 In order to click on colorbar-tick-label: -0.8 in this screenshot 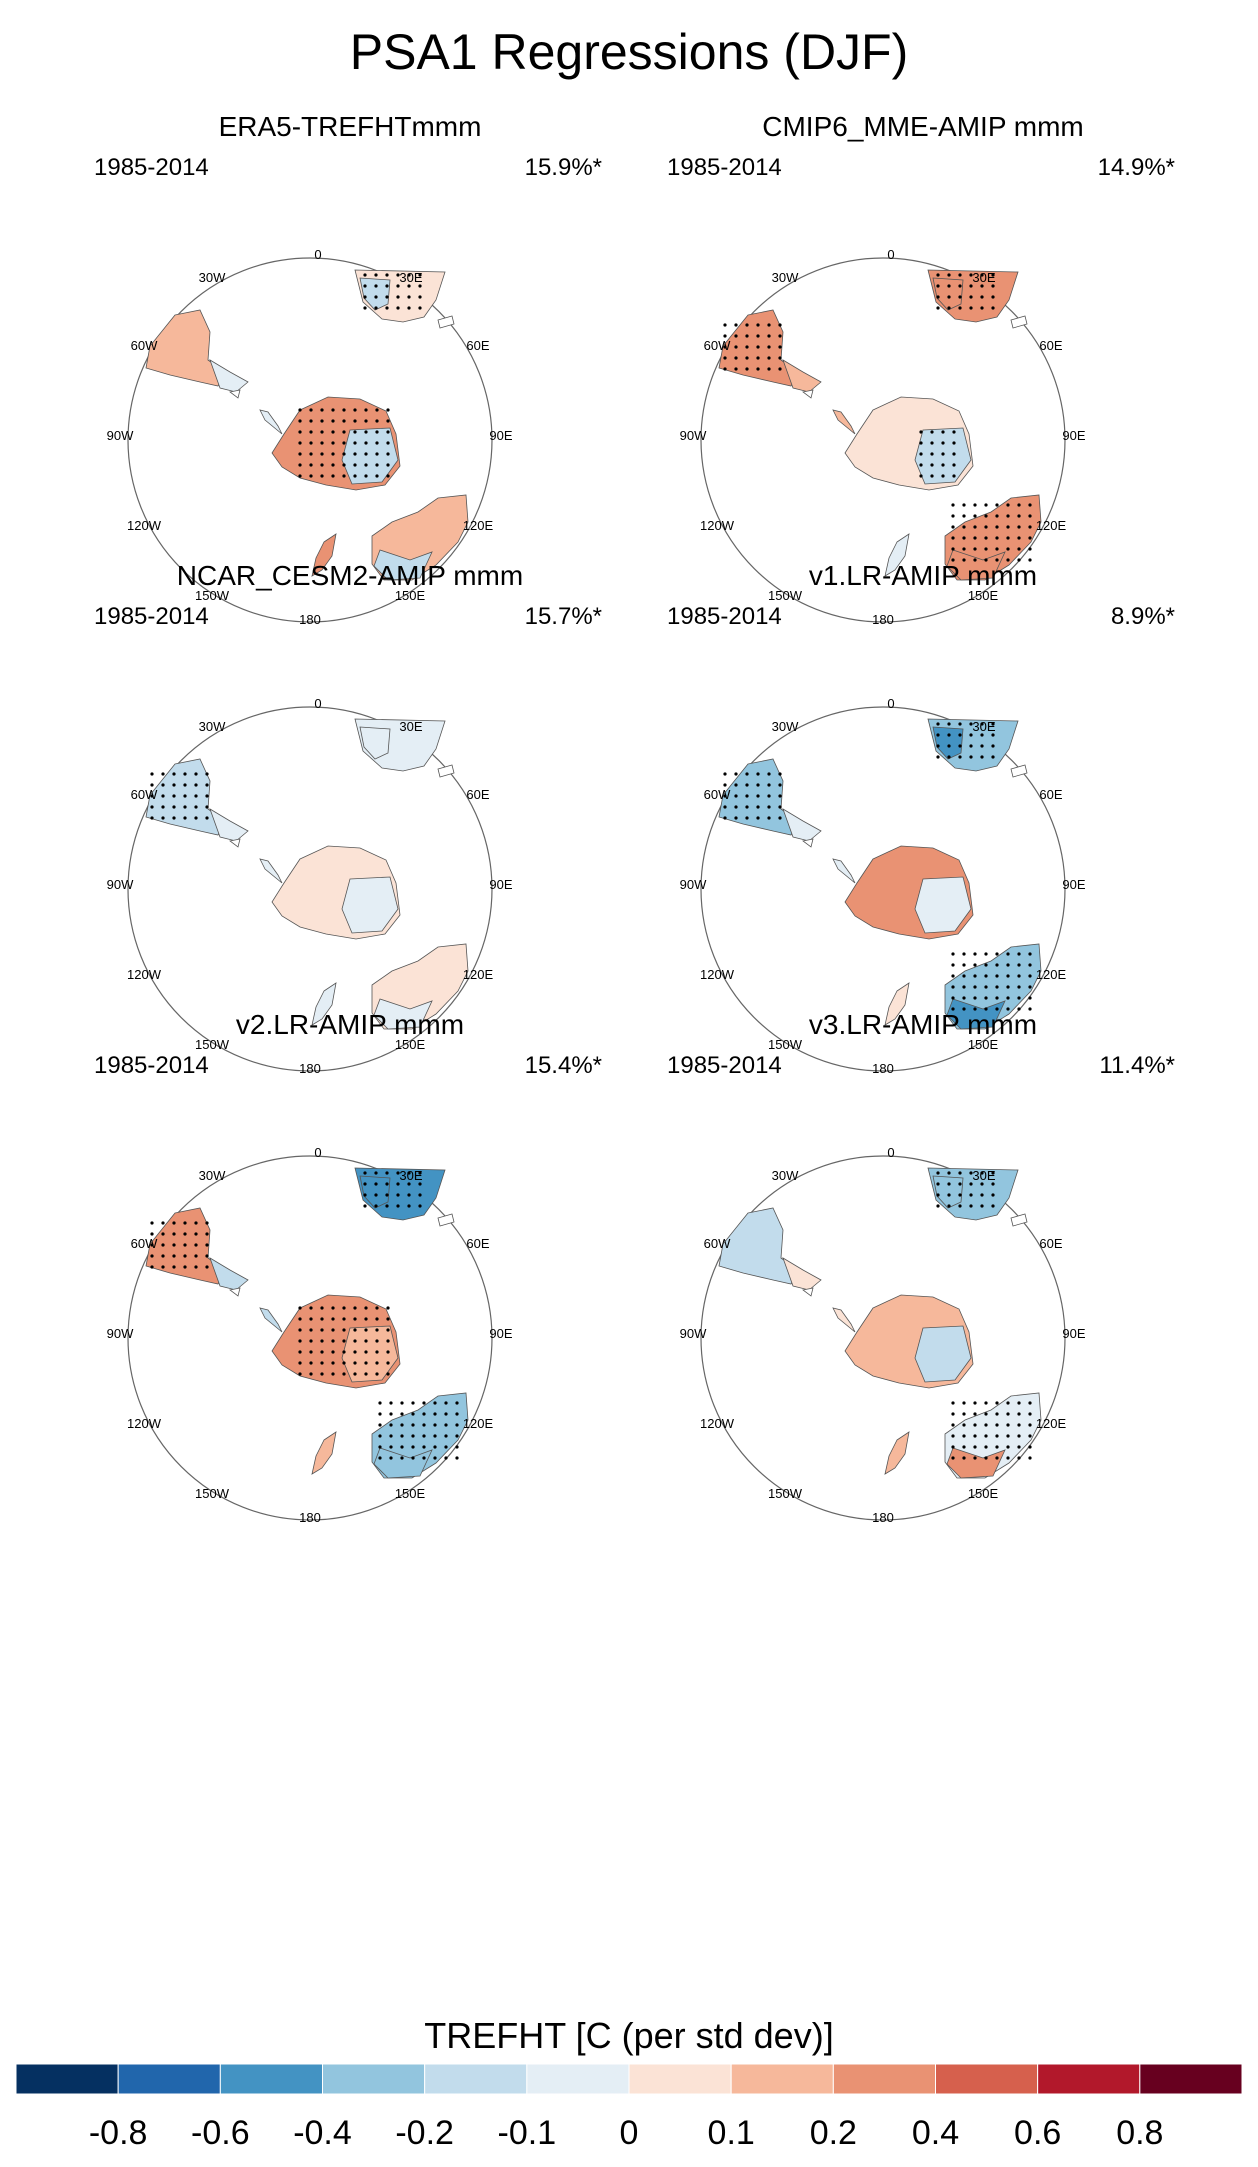, I will do `click(118, 2133)`.